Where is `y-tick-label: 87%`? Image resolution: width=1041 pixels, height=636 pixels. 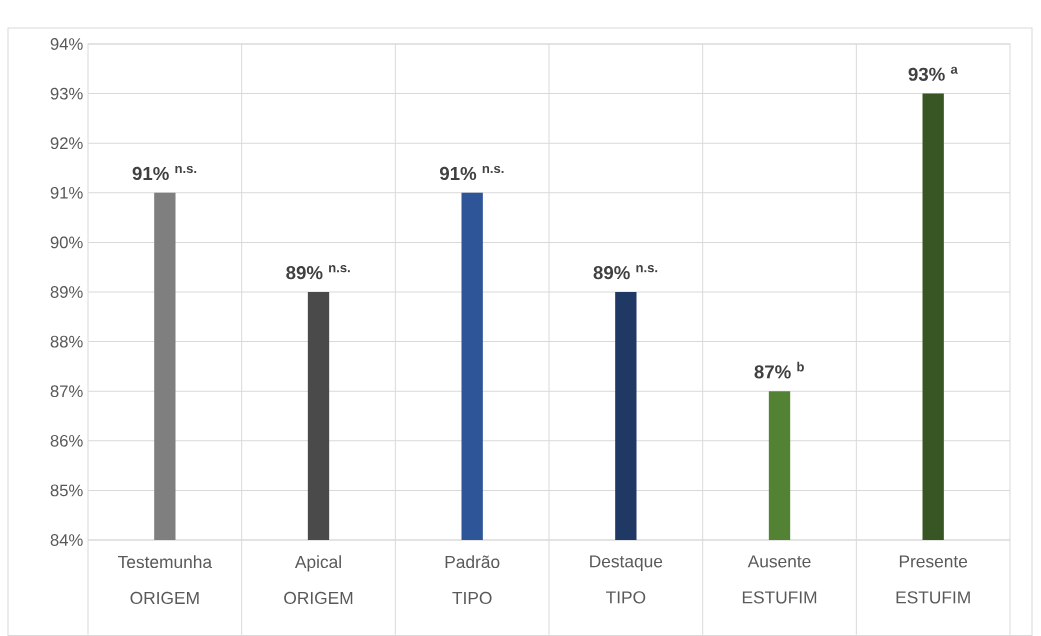
y-tick-label: 87% is located at coordinates (66, 391).